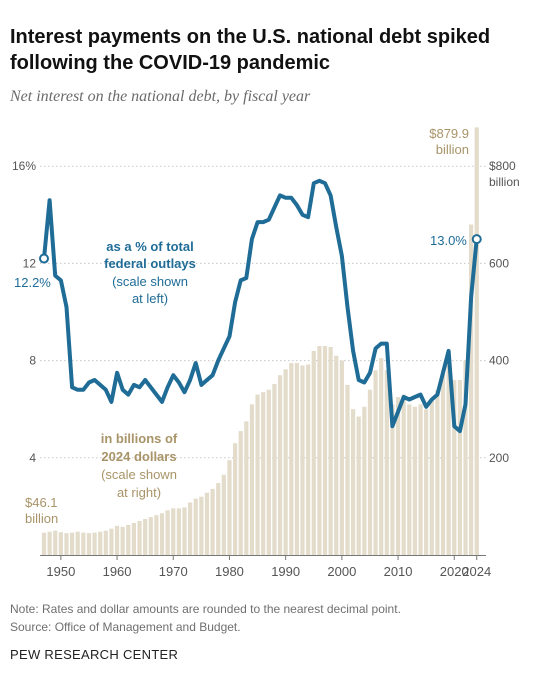  Describe the element at coordinates (285, 571) in the screenshot. I see `x-tick-label: 1990` at that location.